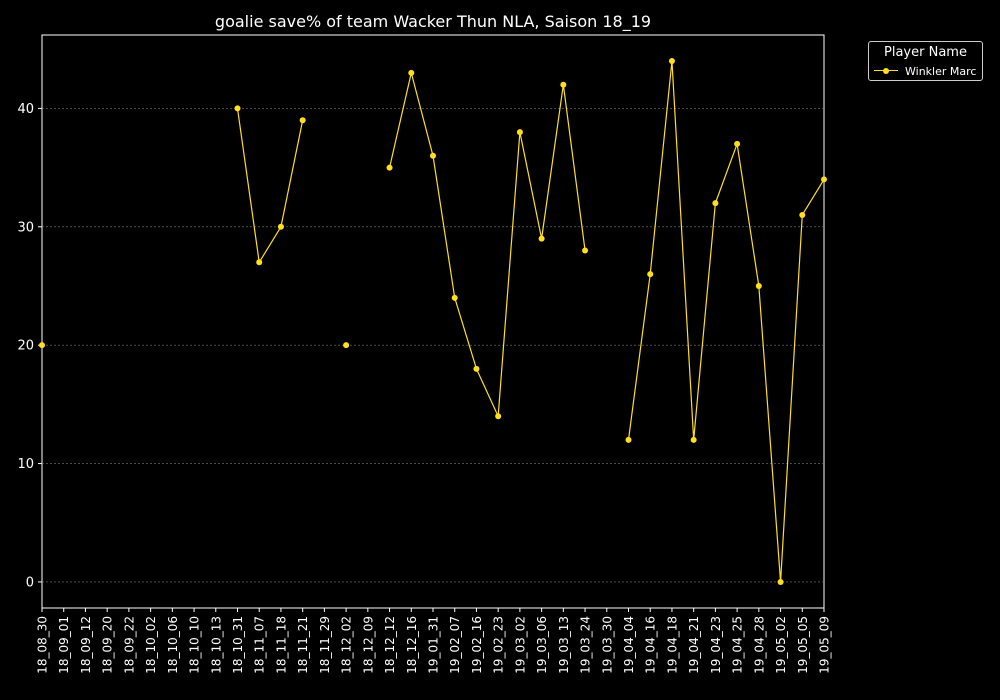 The height and width of the screenshot is (700, 1000). Describe the element at coordinates (216, 645) in the screenshot. I see `x-tick-label: 18_10_13` at that location.